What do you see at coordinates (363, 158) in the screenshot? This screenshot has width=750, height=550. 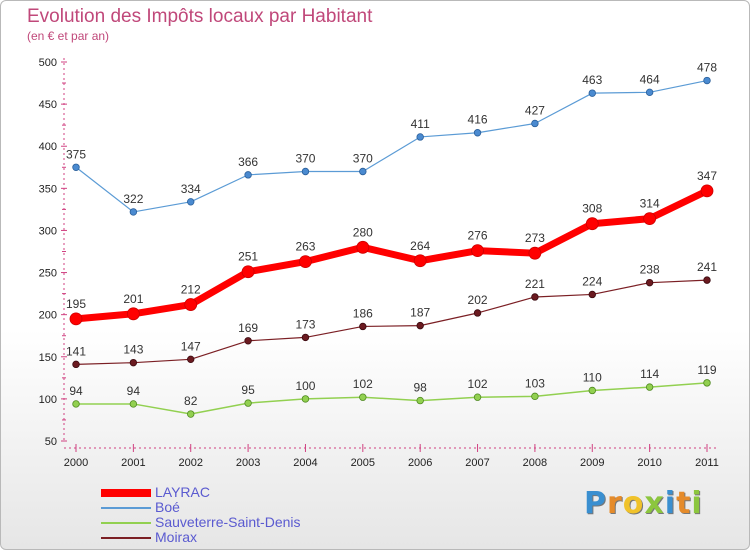 I see `data-label: 370` at bounding box center [363, 158].